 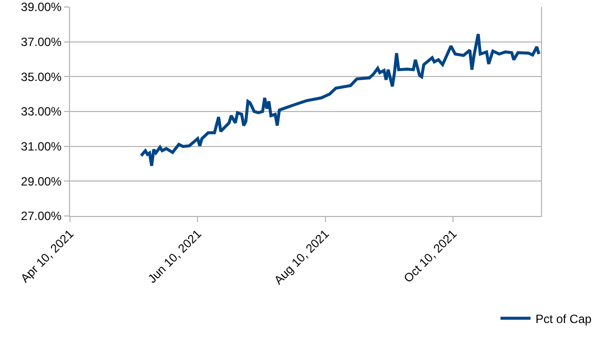 I want to click on y-tick-label: 33.00%, so click(x=41, y=111).